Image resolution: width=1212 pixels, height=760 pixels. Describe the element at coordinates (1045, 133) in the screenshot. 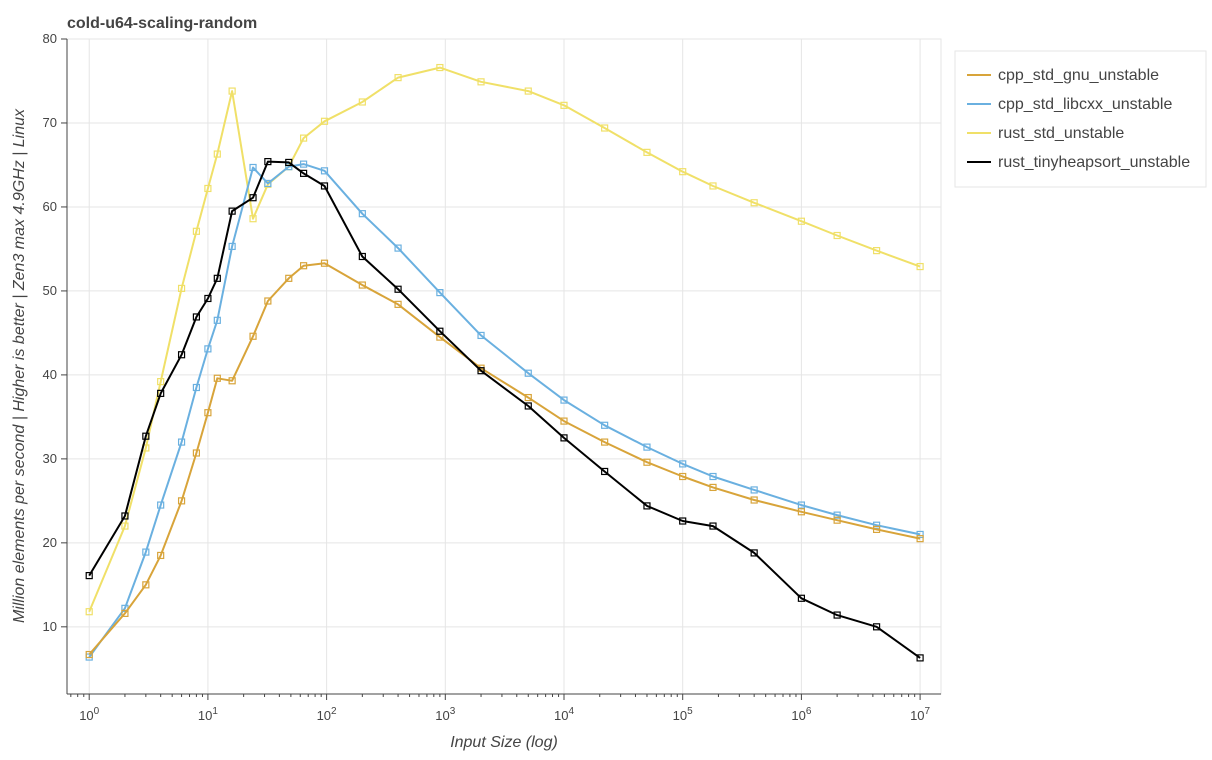

I see `legend-item: rust_std_unstable` at that location.